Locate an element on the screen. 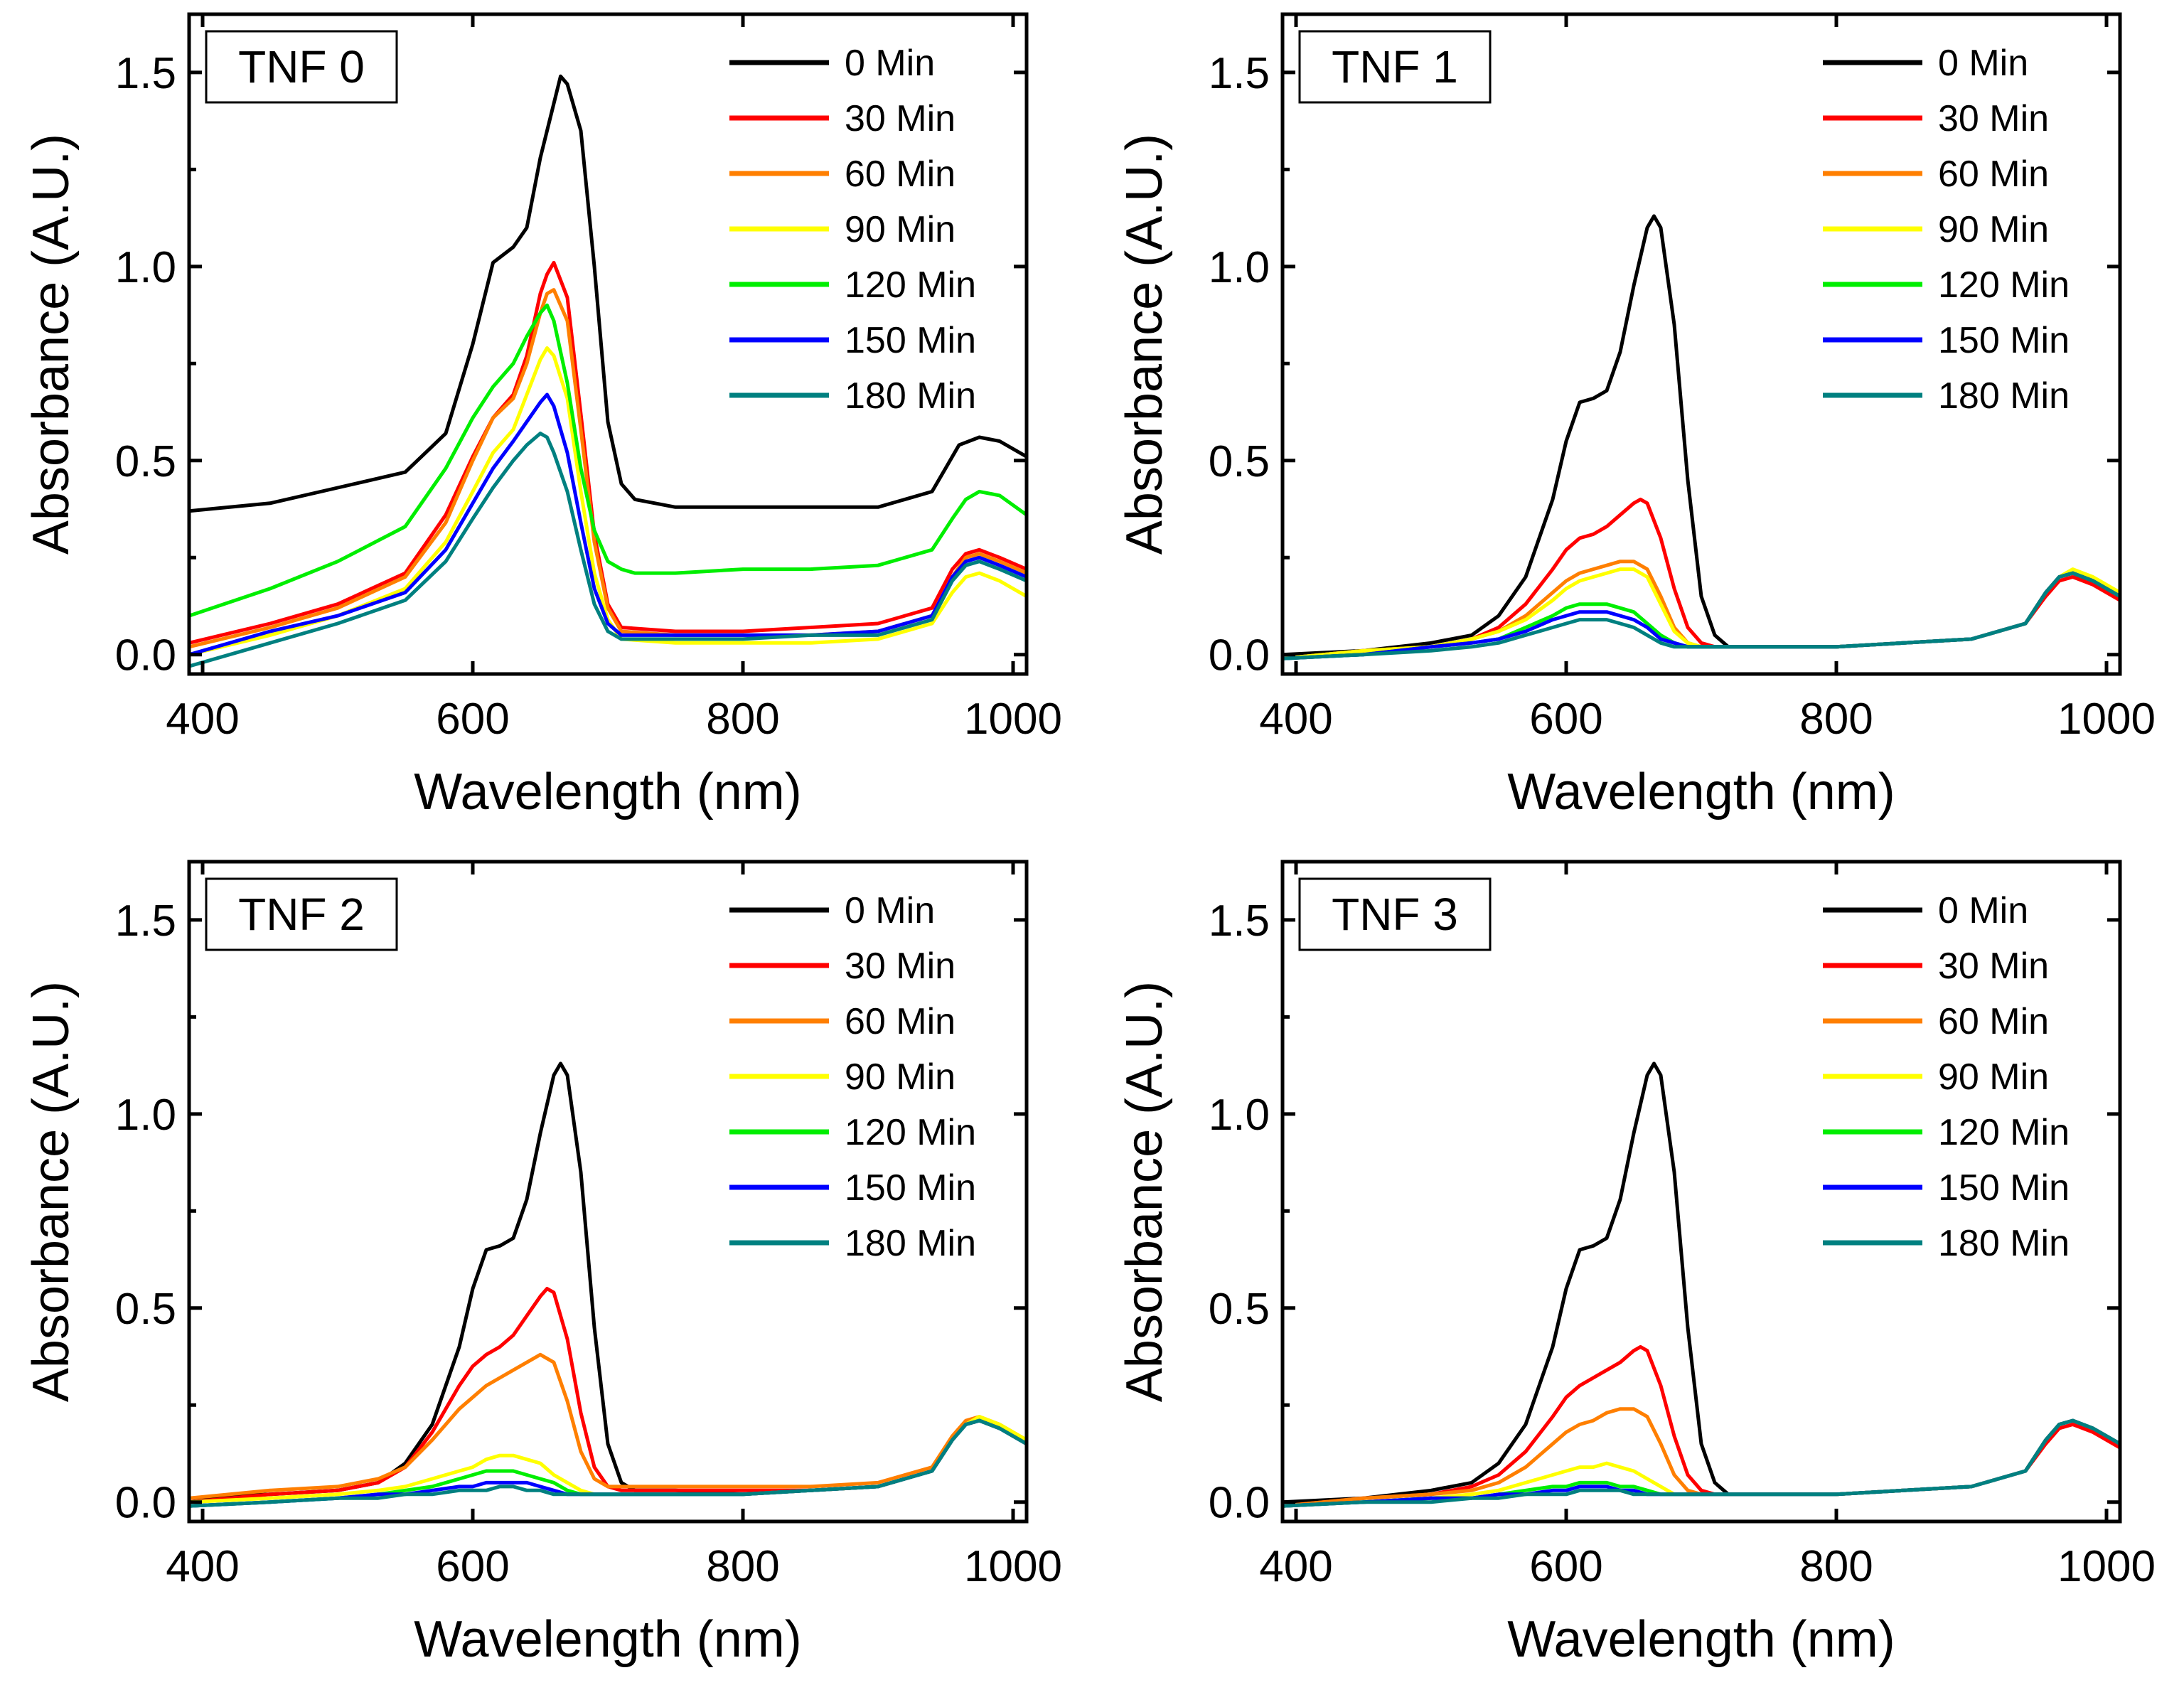  panel-tag-label: TNF 0 is located at coordinates (301, 66).